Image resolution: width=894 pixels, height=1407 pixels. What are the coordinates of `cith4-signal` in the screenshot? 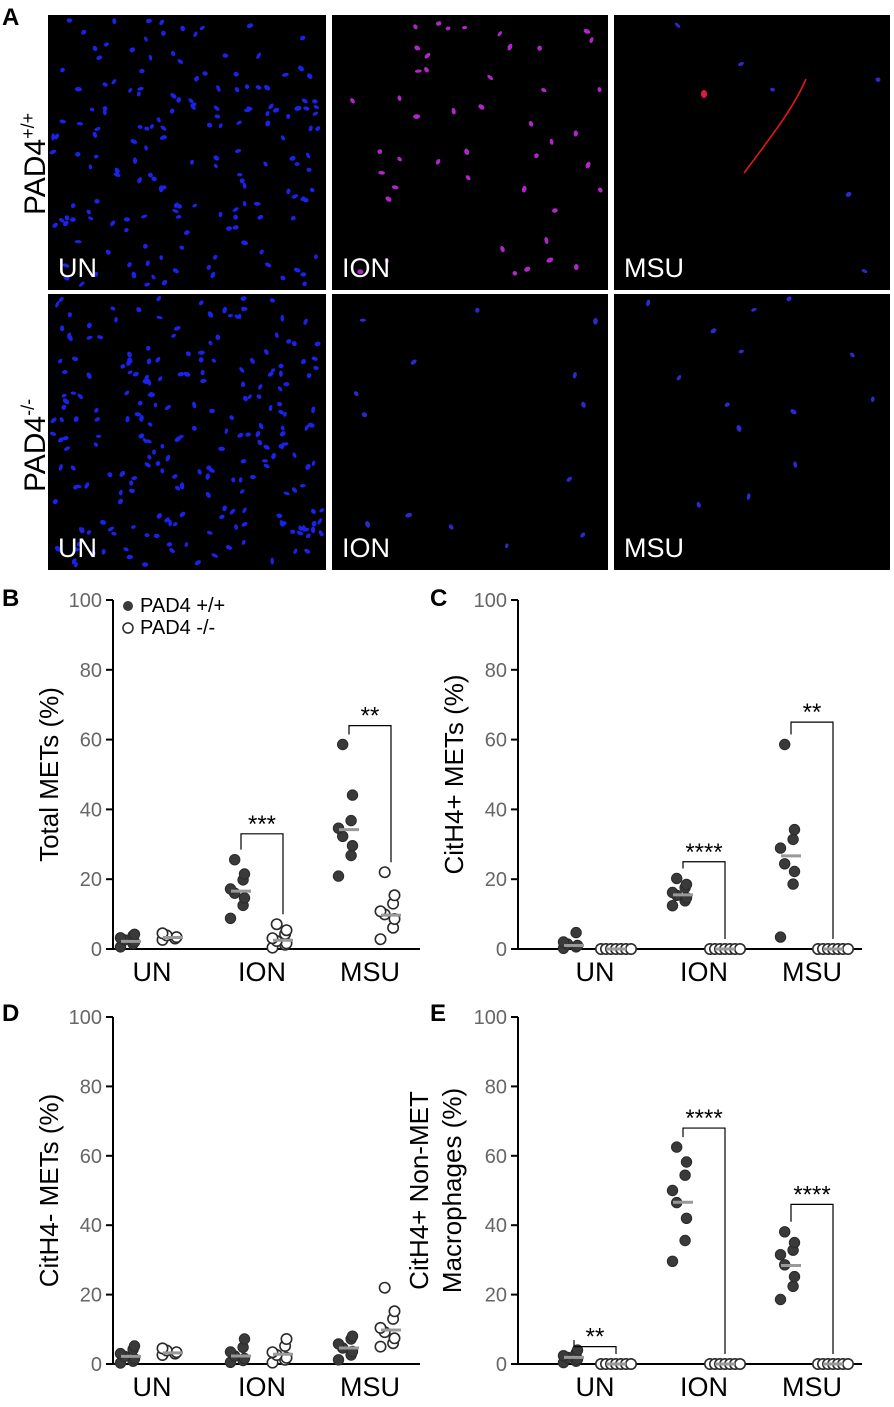 It's located at (704, 94).